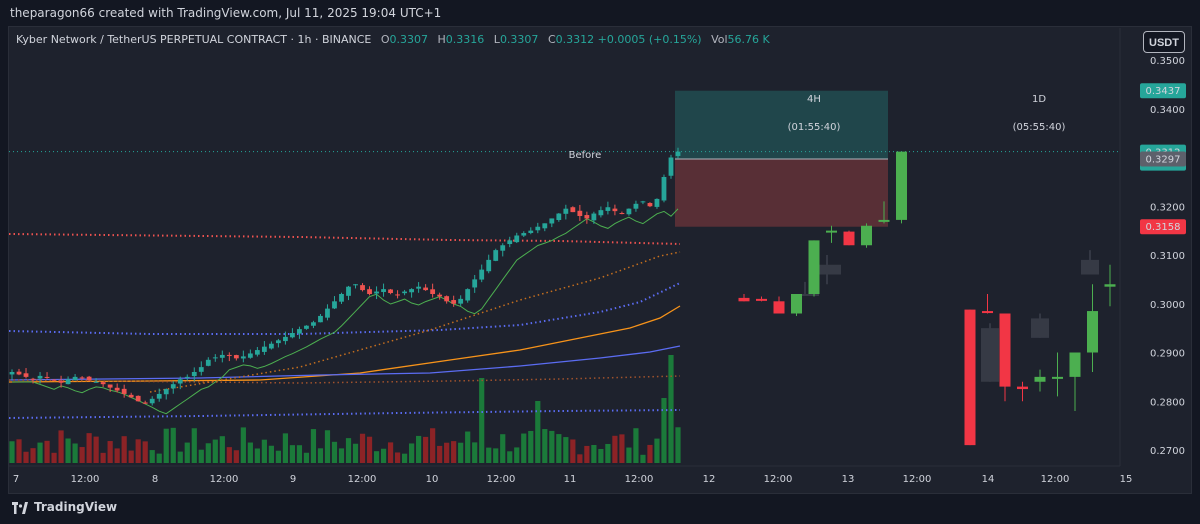  I want to click on time-tick: 10, so click(432, 479).